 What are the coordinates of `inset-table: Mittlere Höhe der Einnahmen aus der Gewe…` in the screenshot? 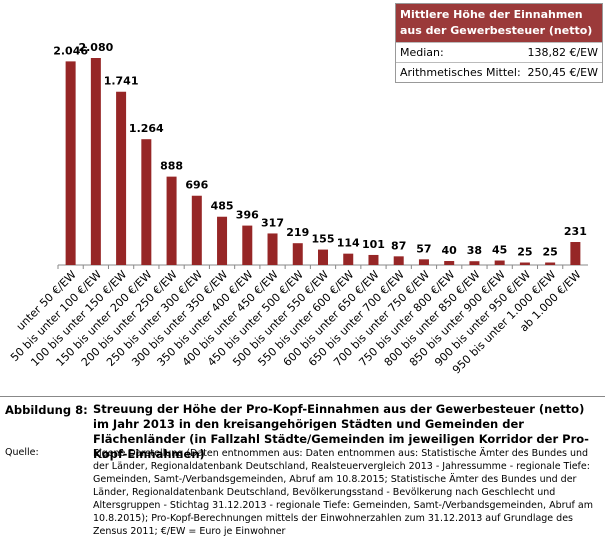 It's located at (499, 43).